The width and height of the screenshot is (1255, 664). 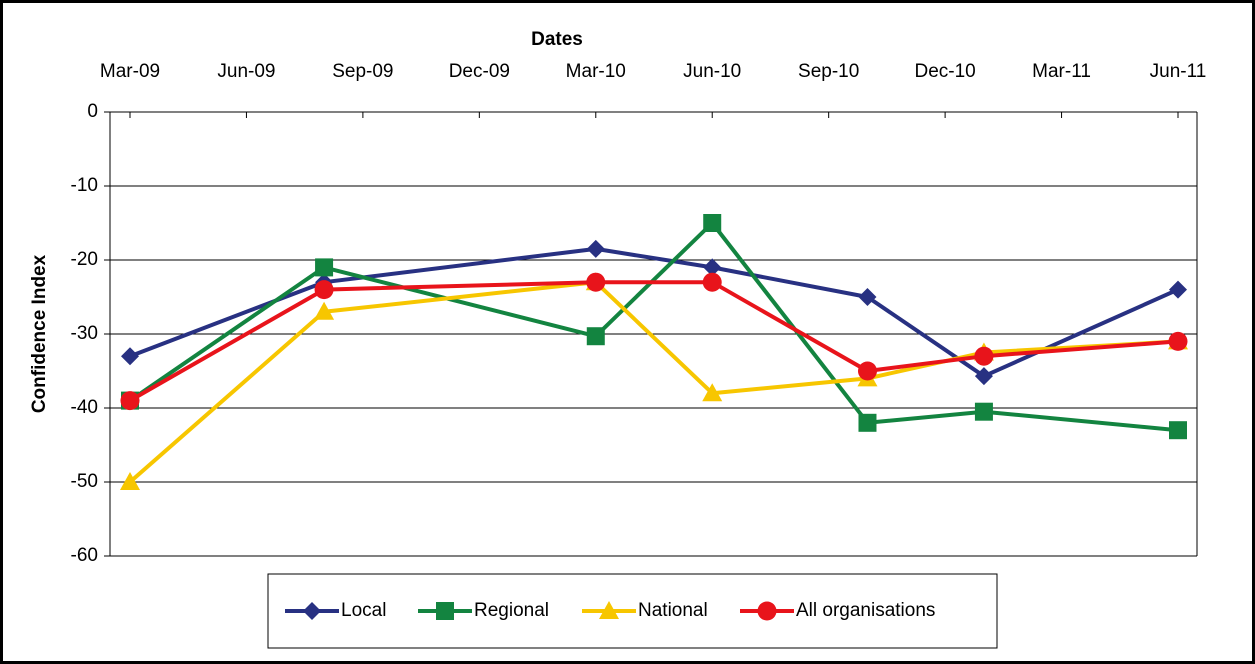 What do you see at coordinates (84, 407) in the screenshot?
I see `y-tick-label: -40` at bounding box center [84, 407].